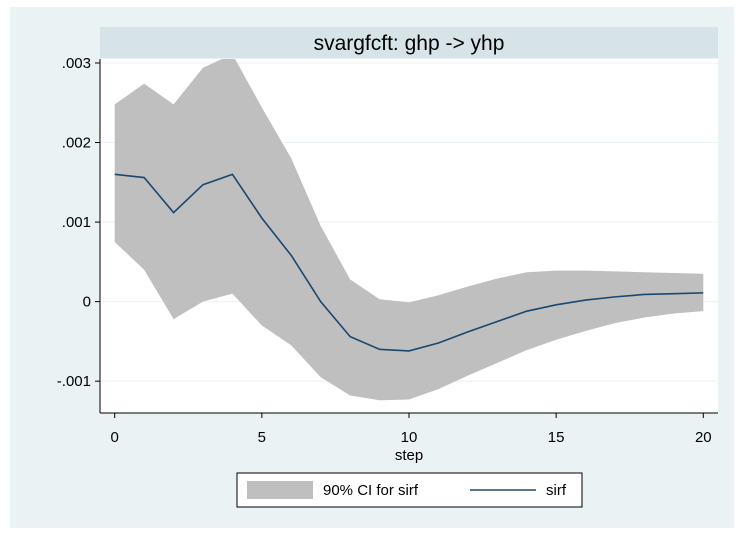 This screenshot has width=754, height=545. What do you see at coordinates (409, 437) in the screenshot?
I see `x-tick-label-2: 10` at bounding box center [409, 437].